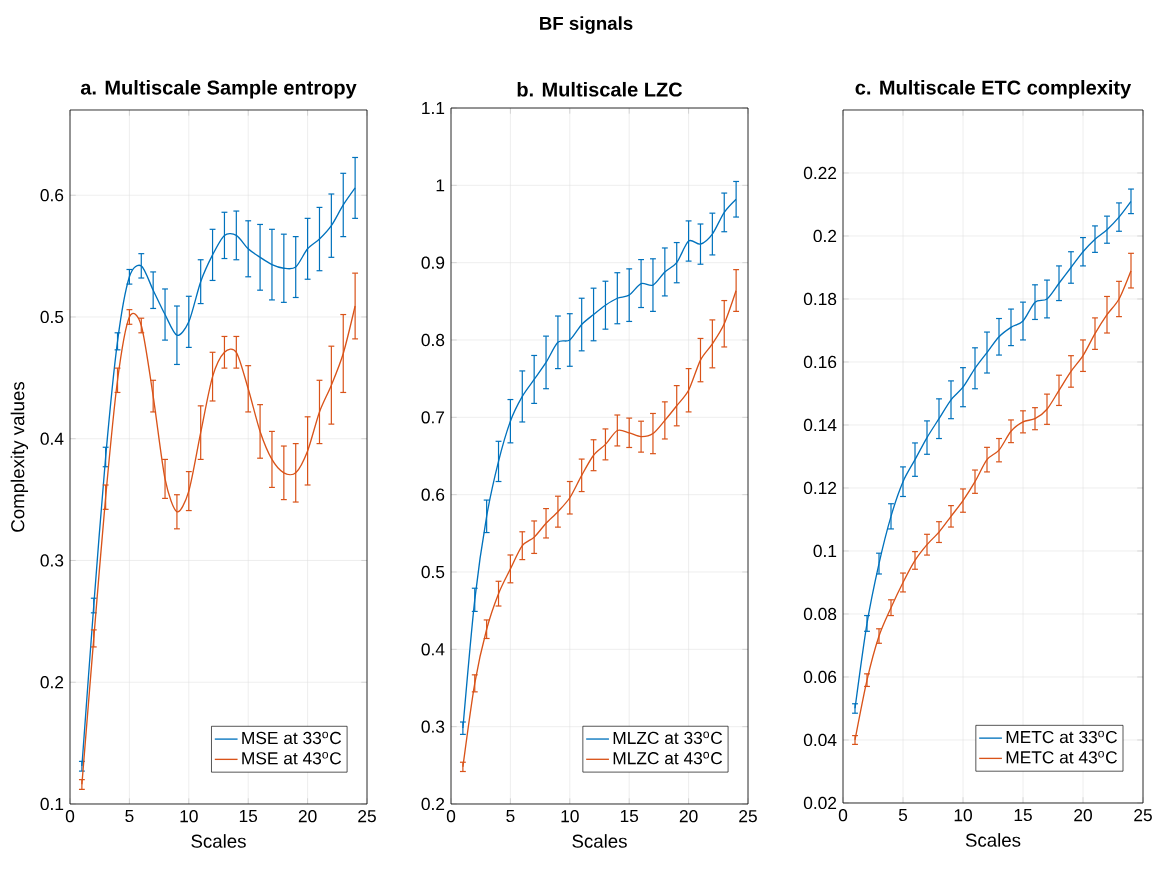 This screenshot has height=881, width=1172. Describe the element at coordinates (218, 89) in the screenshot. I see `chart-title: a. Multiscale Sample entropy` at that location.